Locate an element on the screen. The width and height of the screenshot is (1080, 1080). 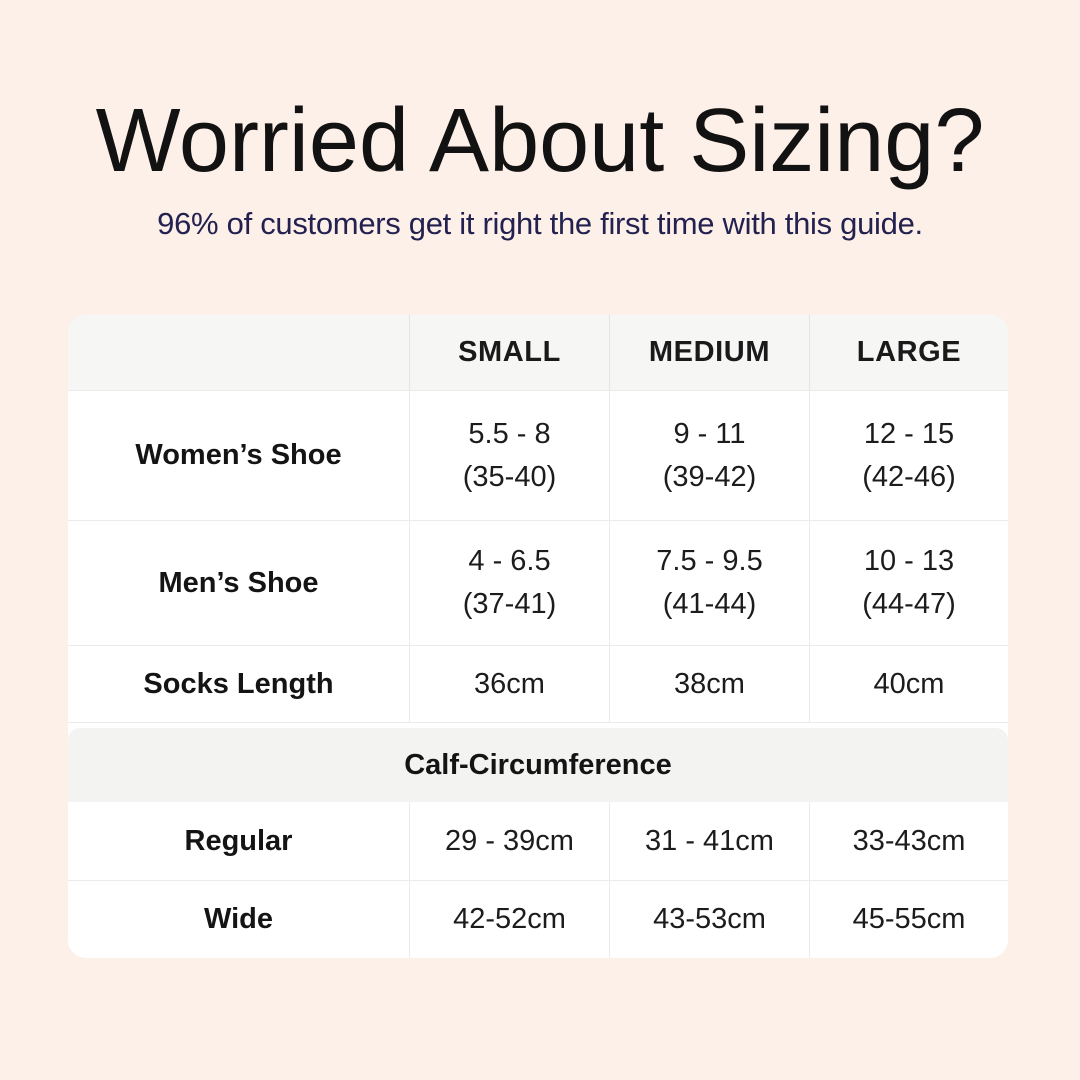
row-label: Regular is located at coordinates (239, 841).